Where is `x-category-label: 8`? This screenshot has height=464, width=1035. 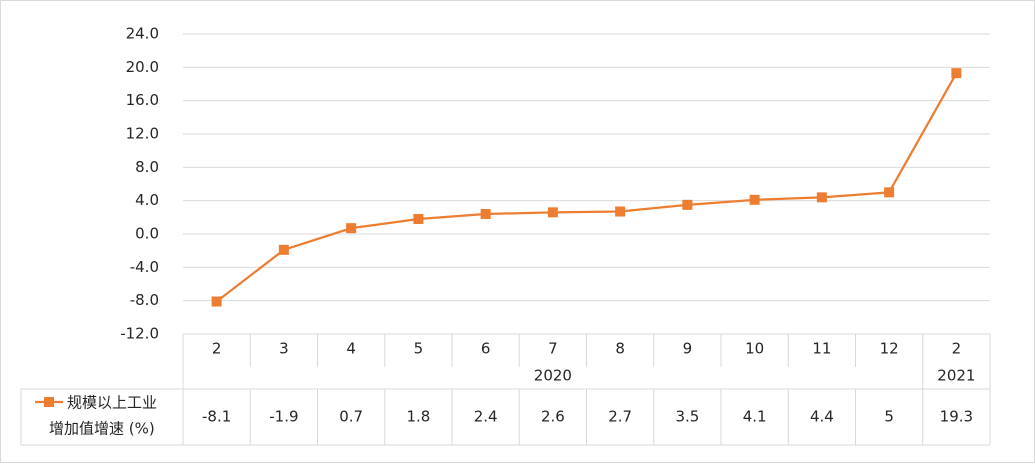 x-category-label: 8 is located at coordinates (620, 349).